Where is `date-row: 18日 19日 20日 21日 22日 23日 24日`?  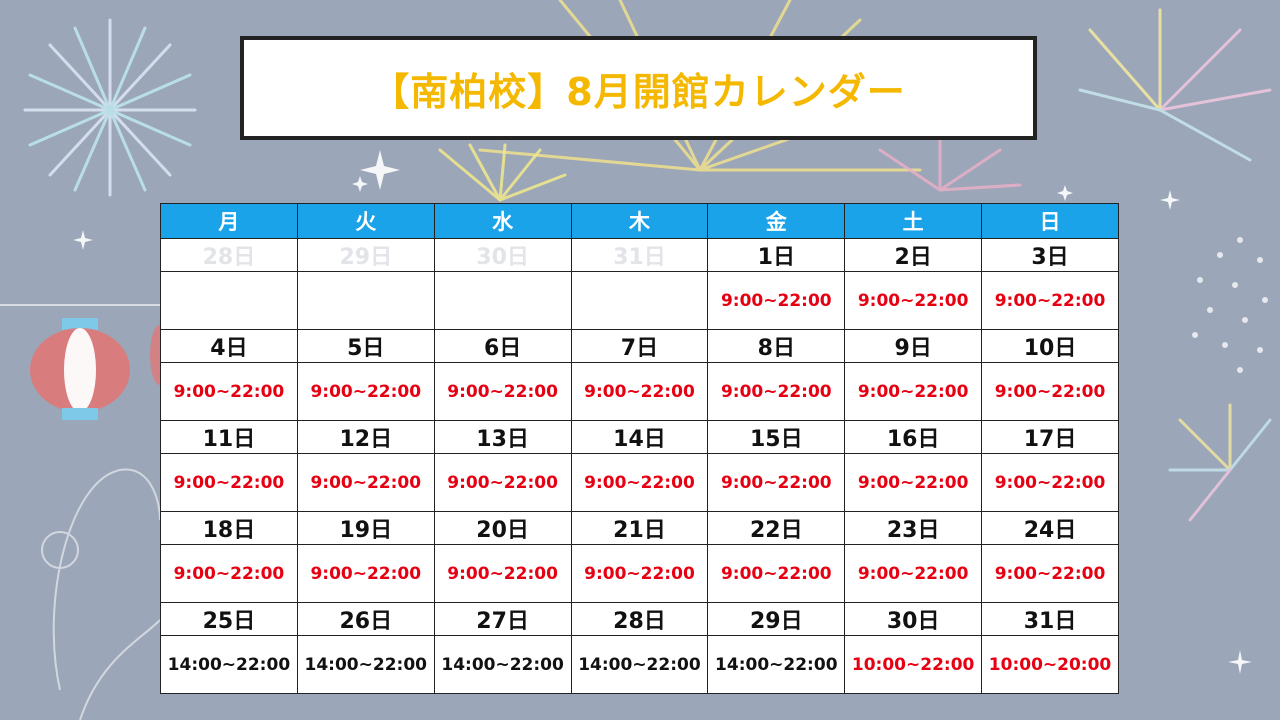
date-row: 18日 19日 20日 21日 22日 23日 24日 is located at coordinates (639, 528).